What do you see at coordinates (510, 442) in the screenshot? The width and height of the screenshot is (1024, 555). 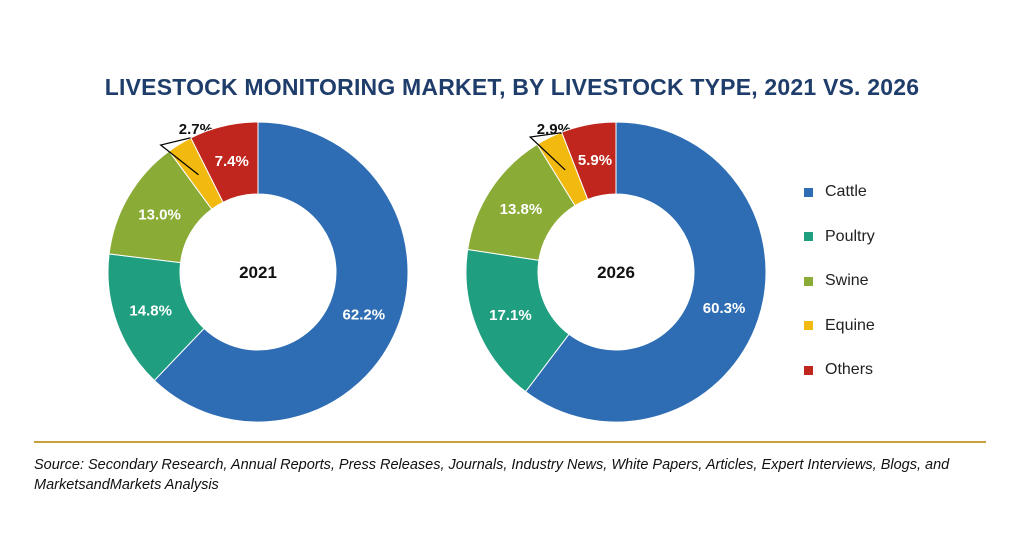 I see `divider-line` at bounding box center [510, 442].